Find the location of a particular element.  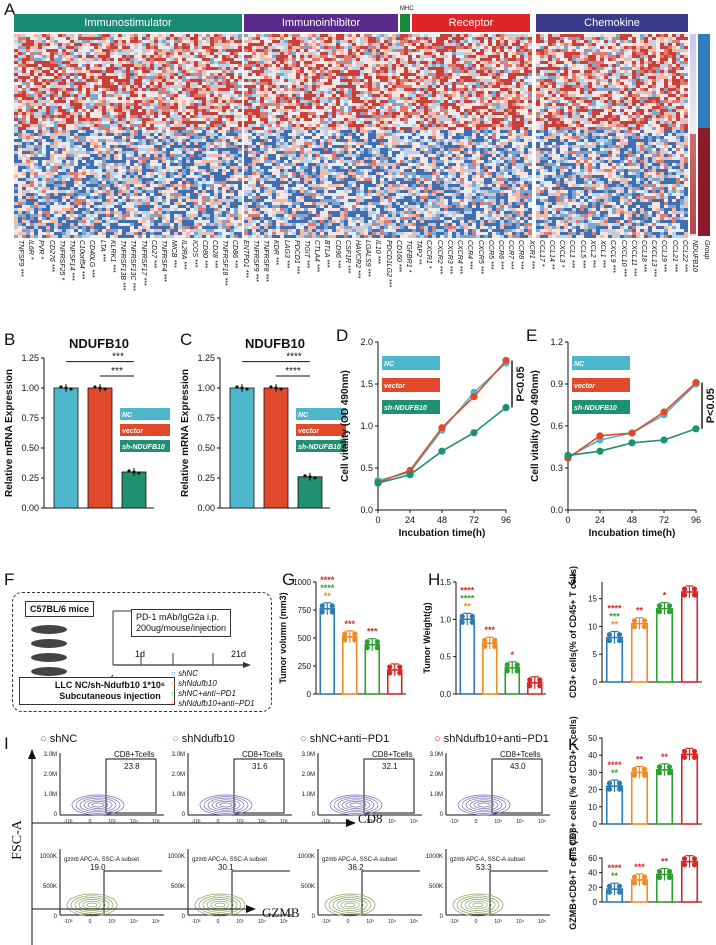

sig-star: * is located at coordinates (665, 596).